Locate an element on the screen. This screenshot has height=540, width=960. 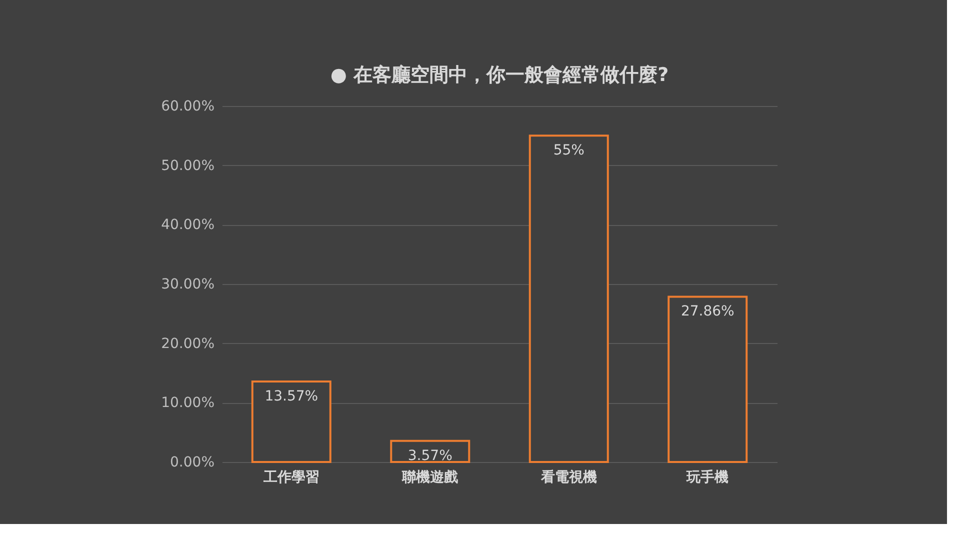
data-label: 55% is located at coordinates (568, 150).